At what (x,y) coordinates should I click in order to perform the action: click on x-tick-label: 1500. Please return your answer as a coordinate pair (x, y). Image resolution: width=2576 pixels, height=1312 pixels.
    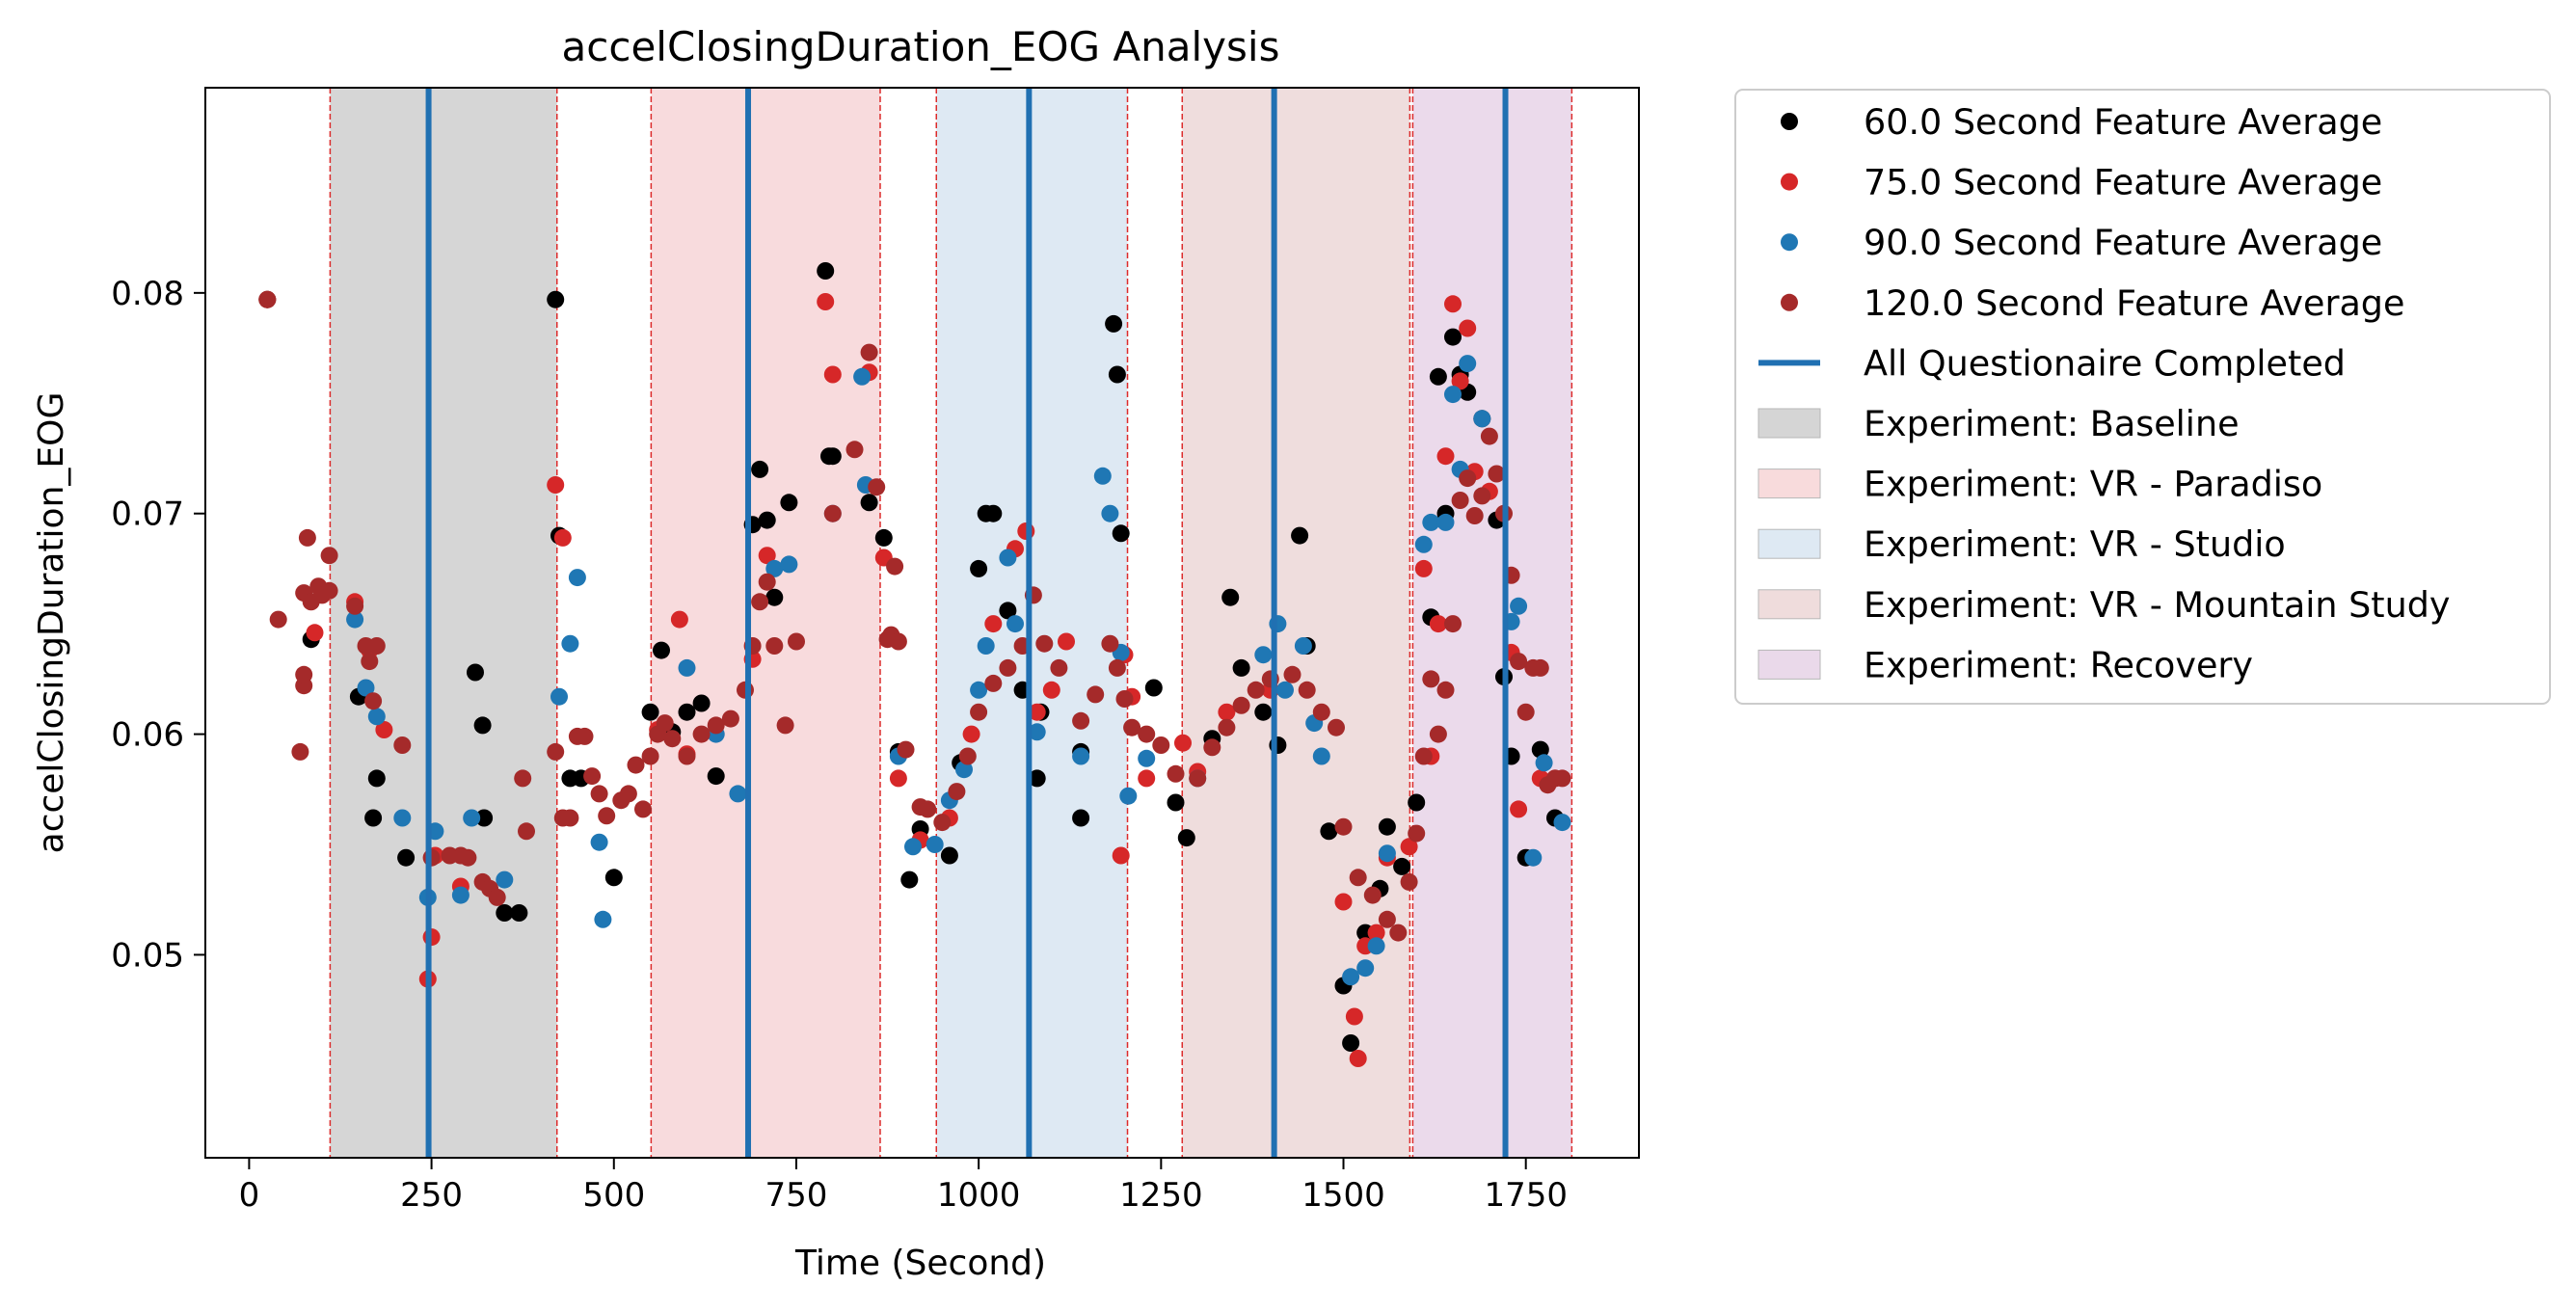
    Looking at the image, I should click on (1343, 1195).